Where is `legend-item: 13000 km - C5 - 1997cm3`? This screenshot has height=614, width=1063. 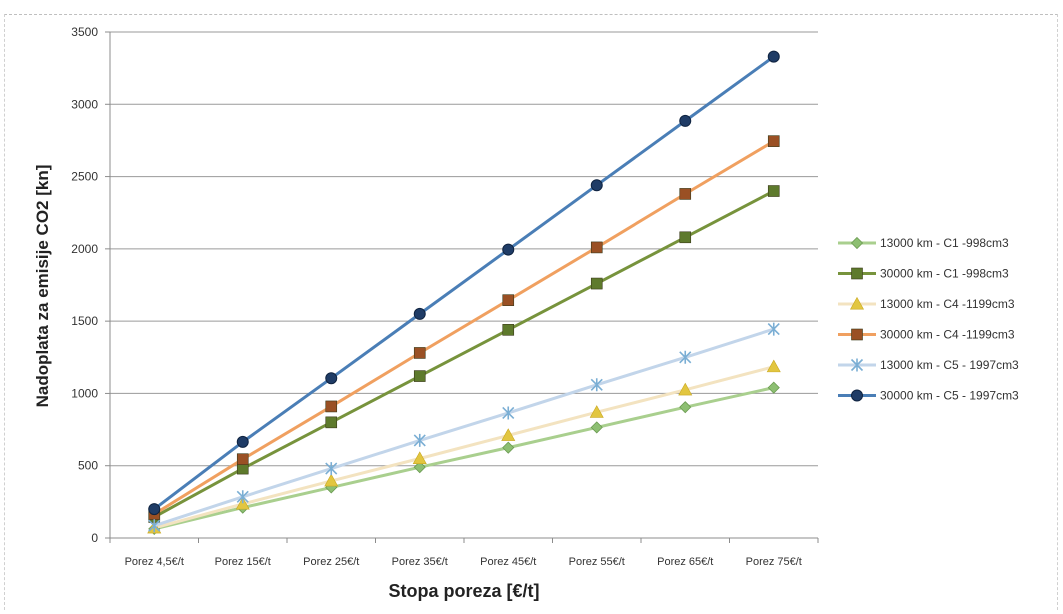
legend-item: 13000 km - C5 - 1997cm3 is located at coordinates (928, 365).